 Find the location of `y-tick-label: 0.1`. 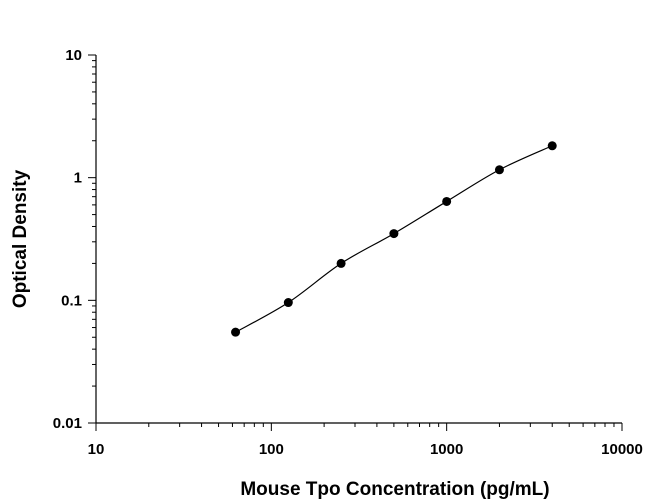

y-tick-label: 0.1 is located at coordinates (71, 300).